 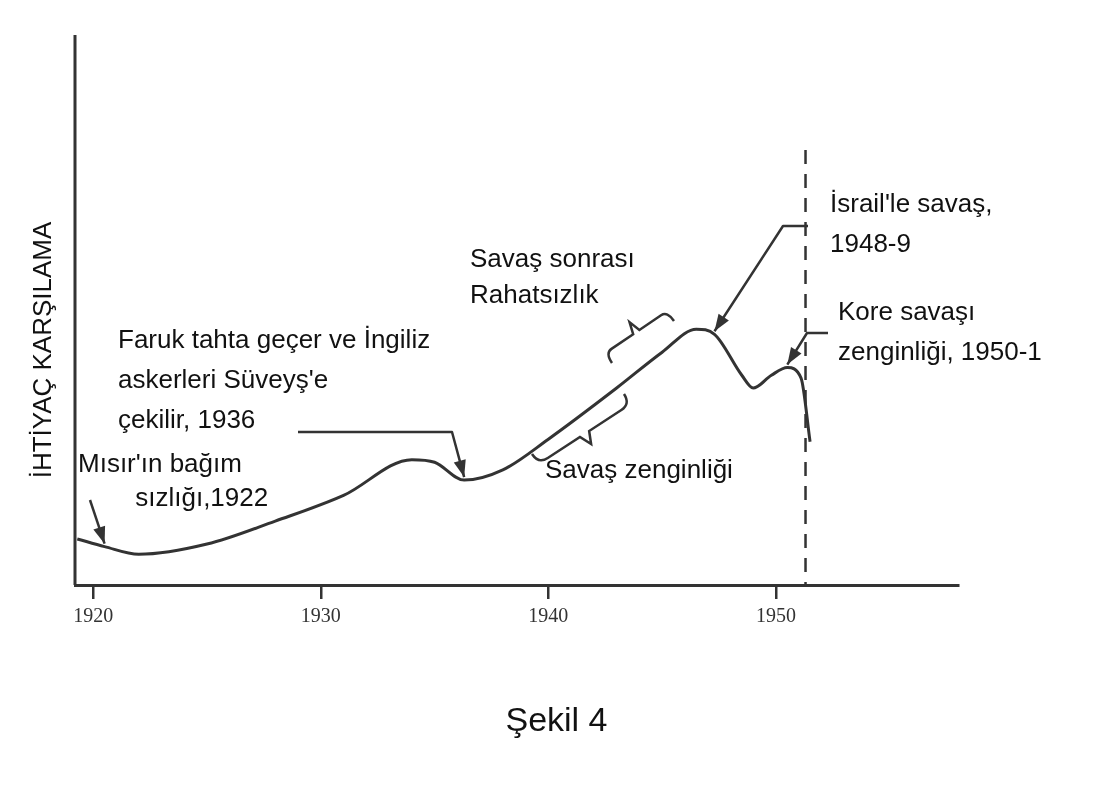 I want to click on text: Şekil 4, so click(x=556, y=719).